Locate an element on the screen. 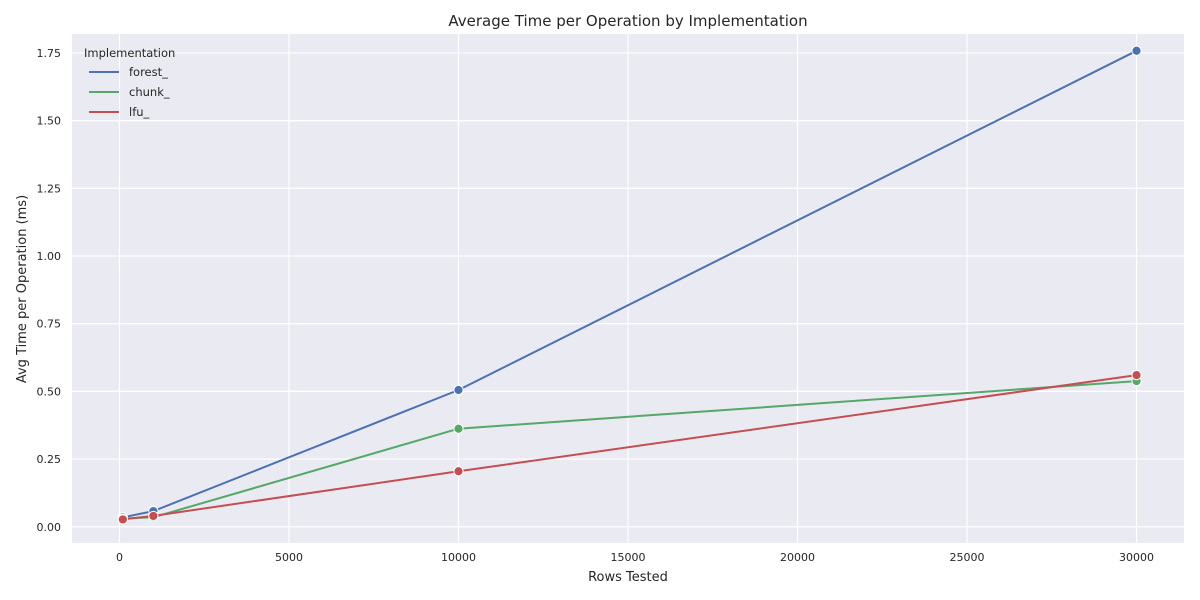 The height and width of the screenshot is (600, 1200). x-axis-ticks: 0 5000 10000 15000 20000 25000 30000 is located at coordinates (635, 557).